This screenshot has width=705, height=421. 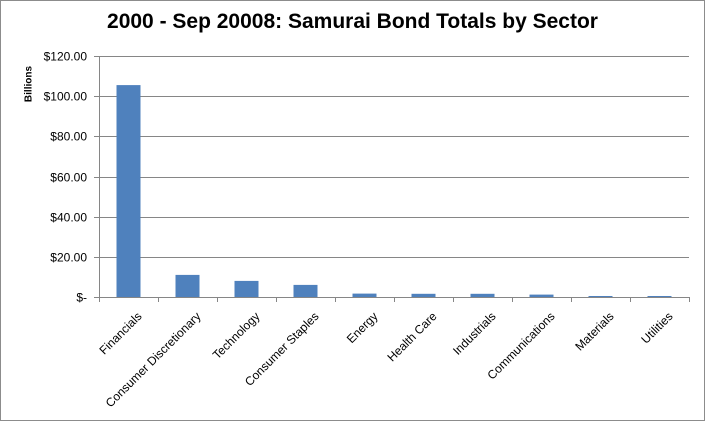 I want to click on x-tick-label: Consumer Discretionary, so click(x=153, y=359).